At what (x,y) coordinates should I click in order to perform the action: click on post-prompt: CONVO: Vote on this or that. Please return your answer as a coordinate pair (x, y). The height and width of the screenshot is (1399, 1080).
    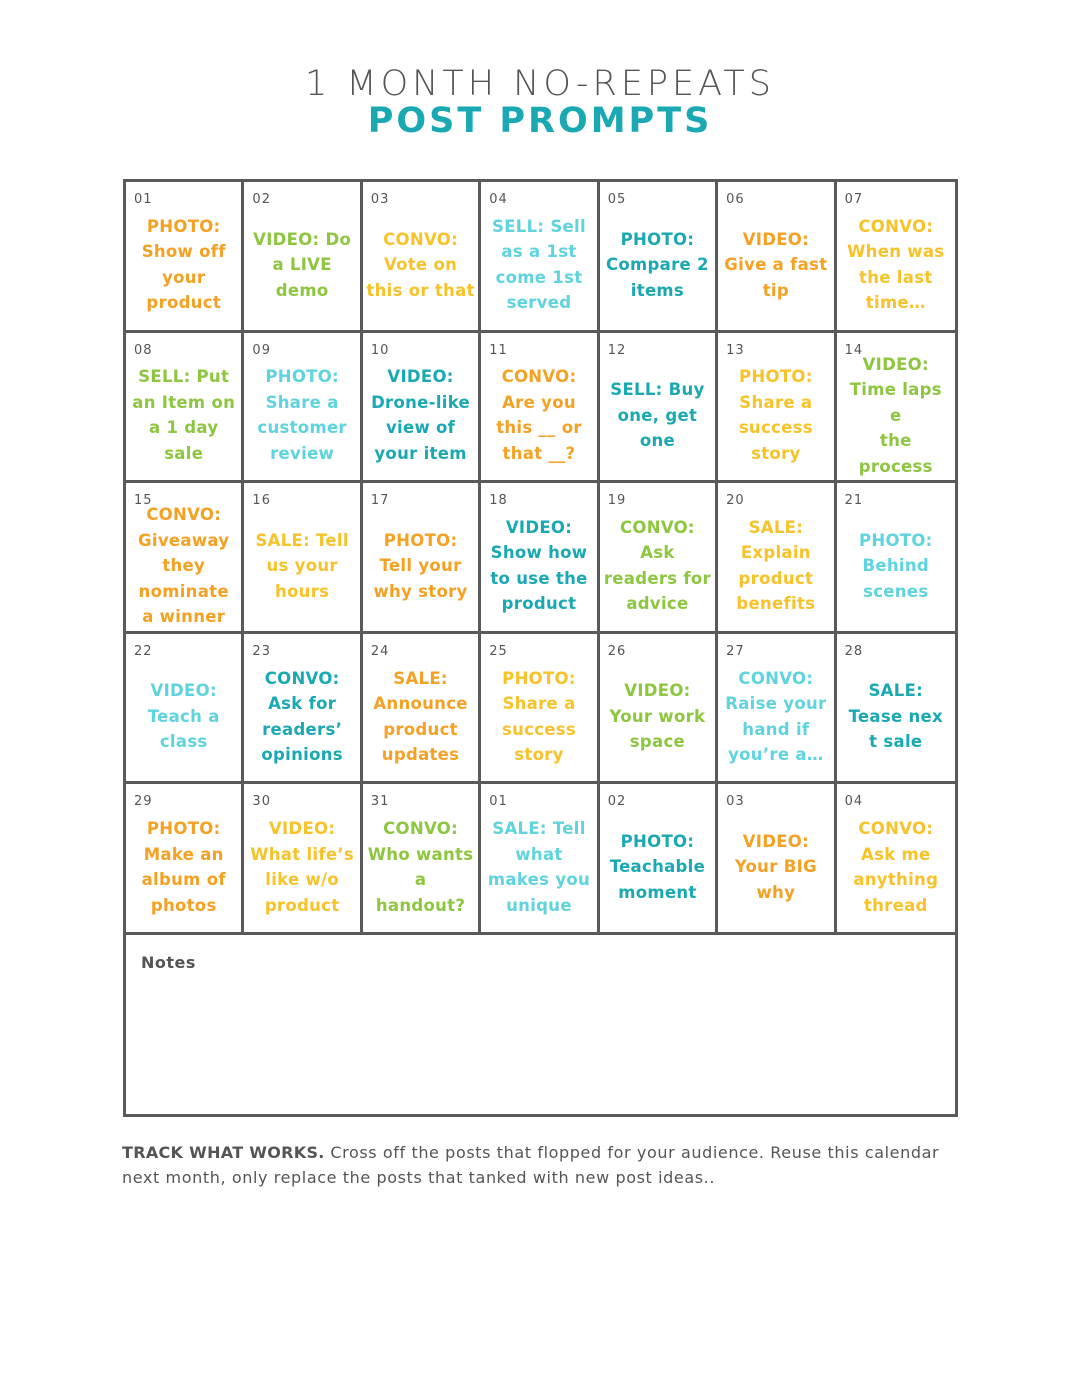
    Looking at the image, I should click on (420, 264).